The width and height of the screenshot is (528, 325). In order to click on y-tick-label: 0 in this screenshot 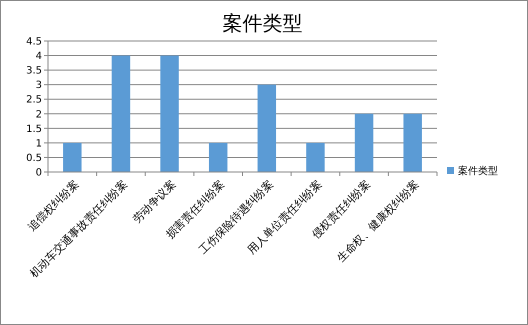, I will do `click(39, 173)`.